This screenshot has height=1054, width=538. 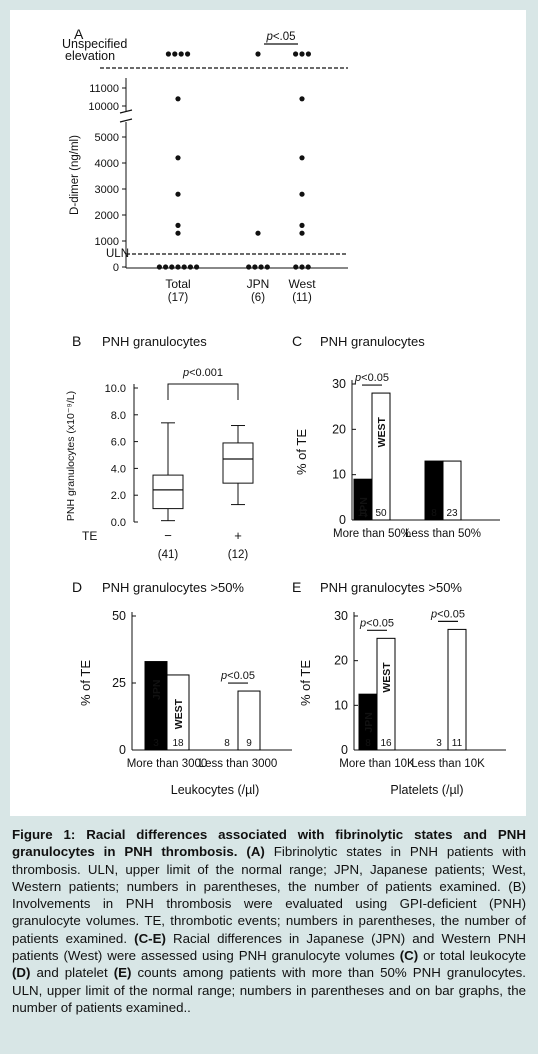 I want to click on caption-e-label: (E), so click(x=122, y=973).